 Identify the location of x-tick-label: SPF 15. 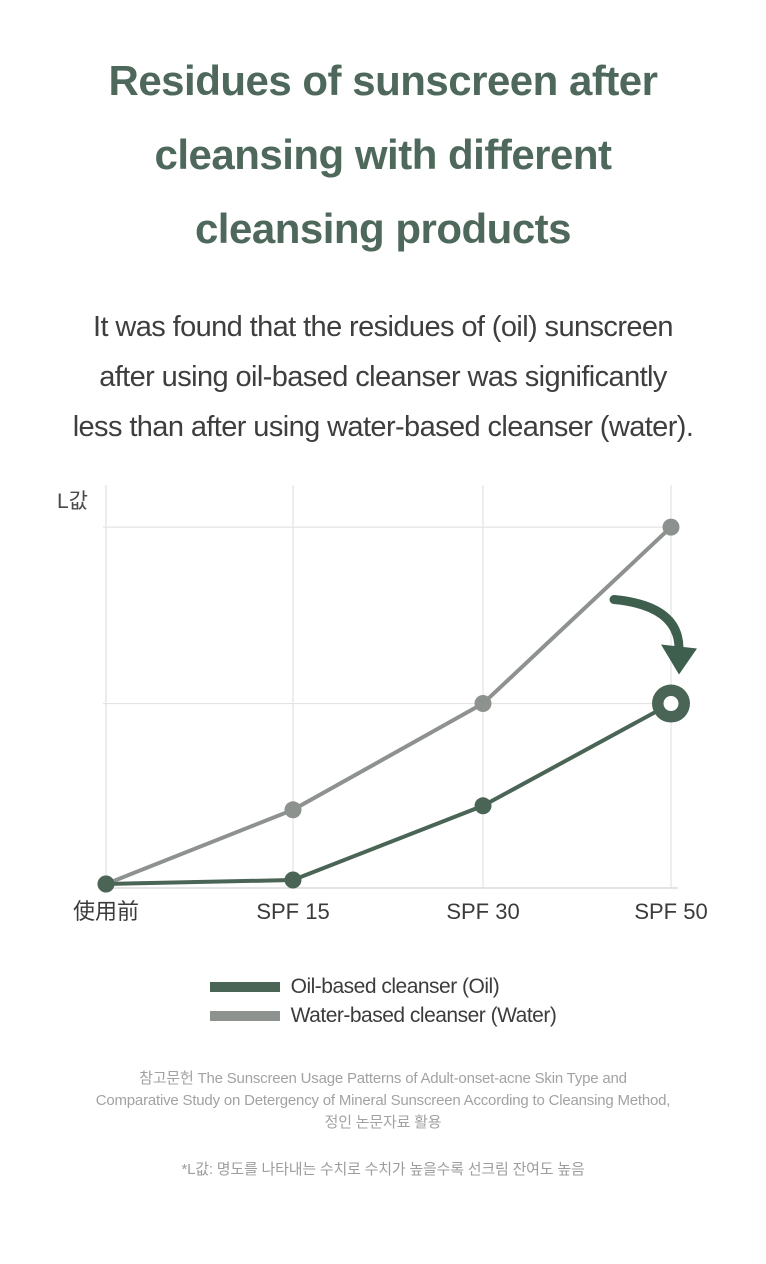
(292, 911).